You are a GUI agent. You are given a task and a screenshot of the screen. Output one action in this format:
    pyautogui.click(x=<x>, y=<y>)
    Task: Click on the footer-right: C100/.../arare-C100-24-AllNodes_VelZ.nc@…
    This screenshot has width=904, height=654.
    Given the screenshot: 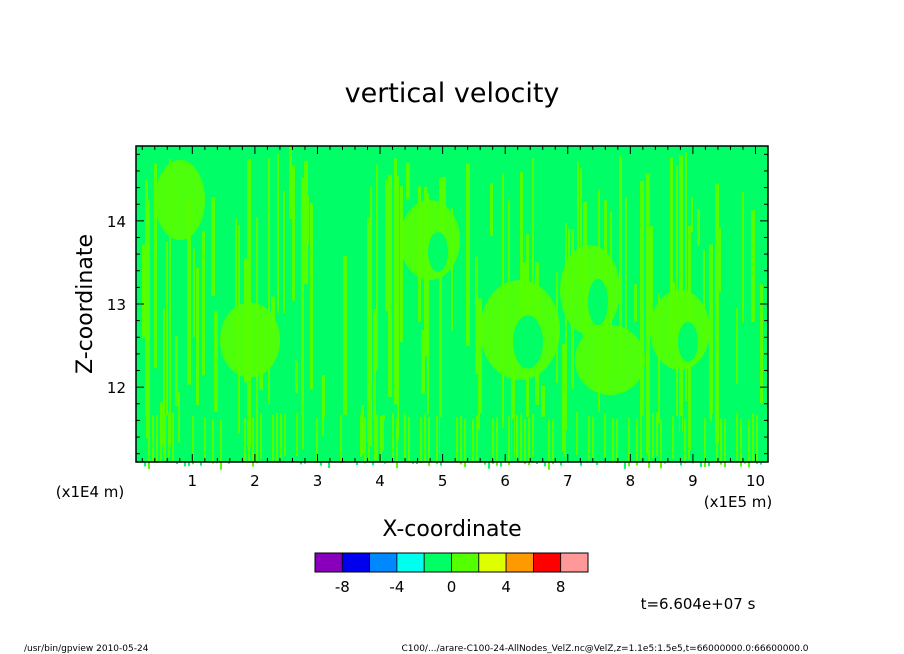 What is the action you would take?
    pyautogui.click(x=604, y=649)
    